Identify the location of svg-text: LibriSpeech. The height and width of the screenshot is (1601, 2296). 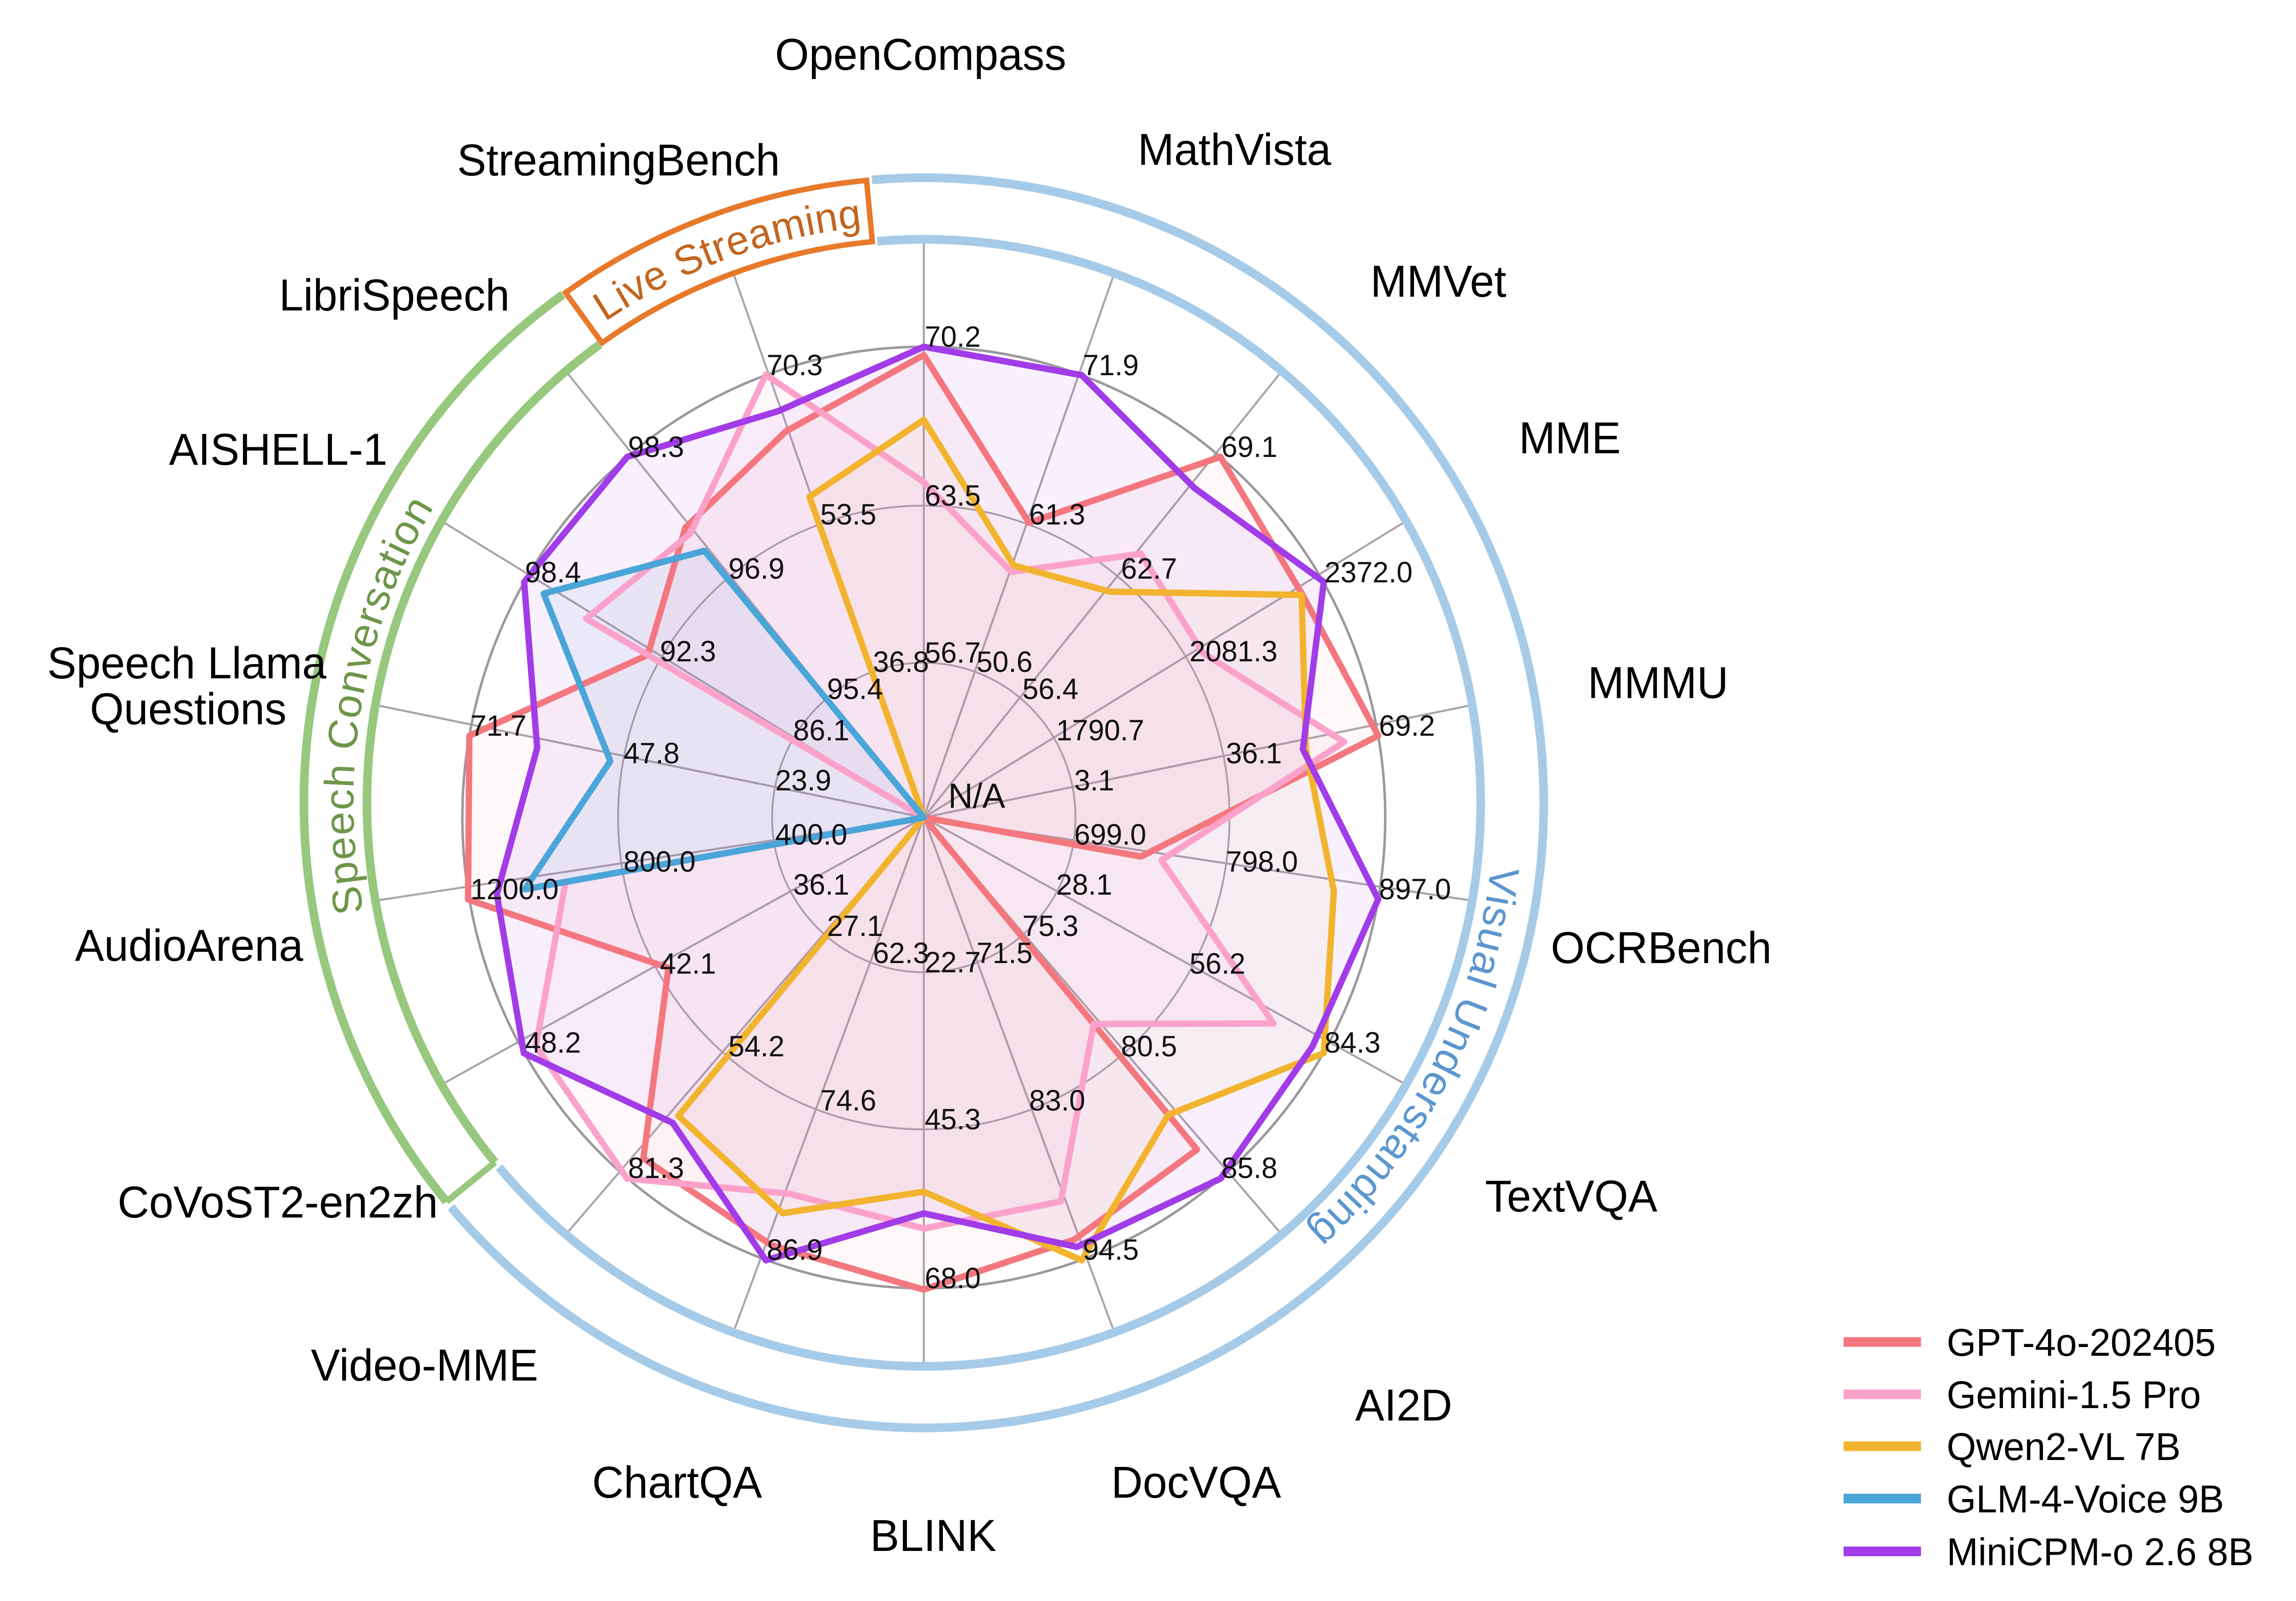
(394, 295).